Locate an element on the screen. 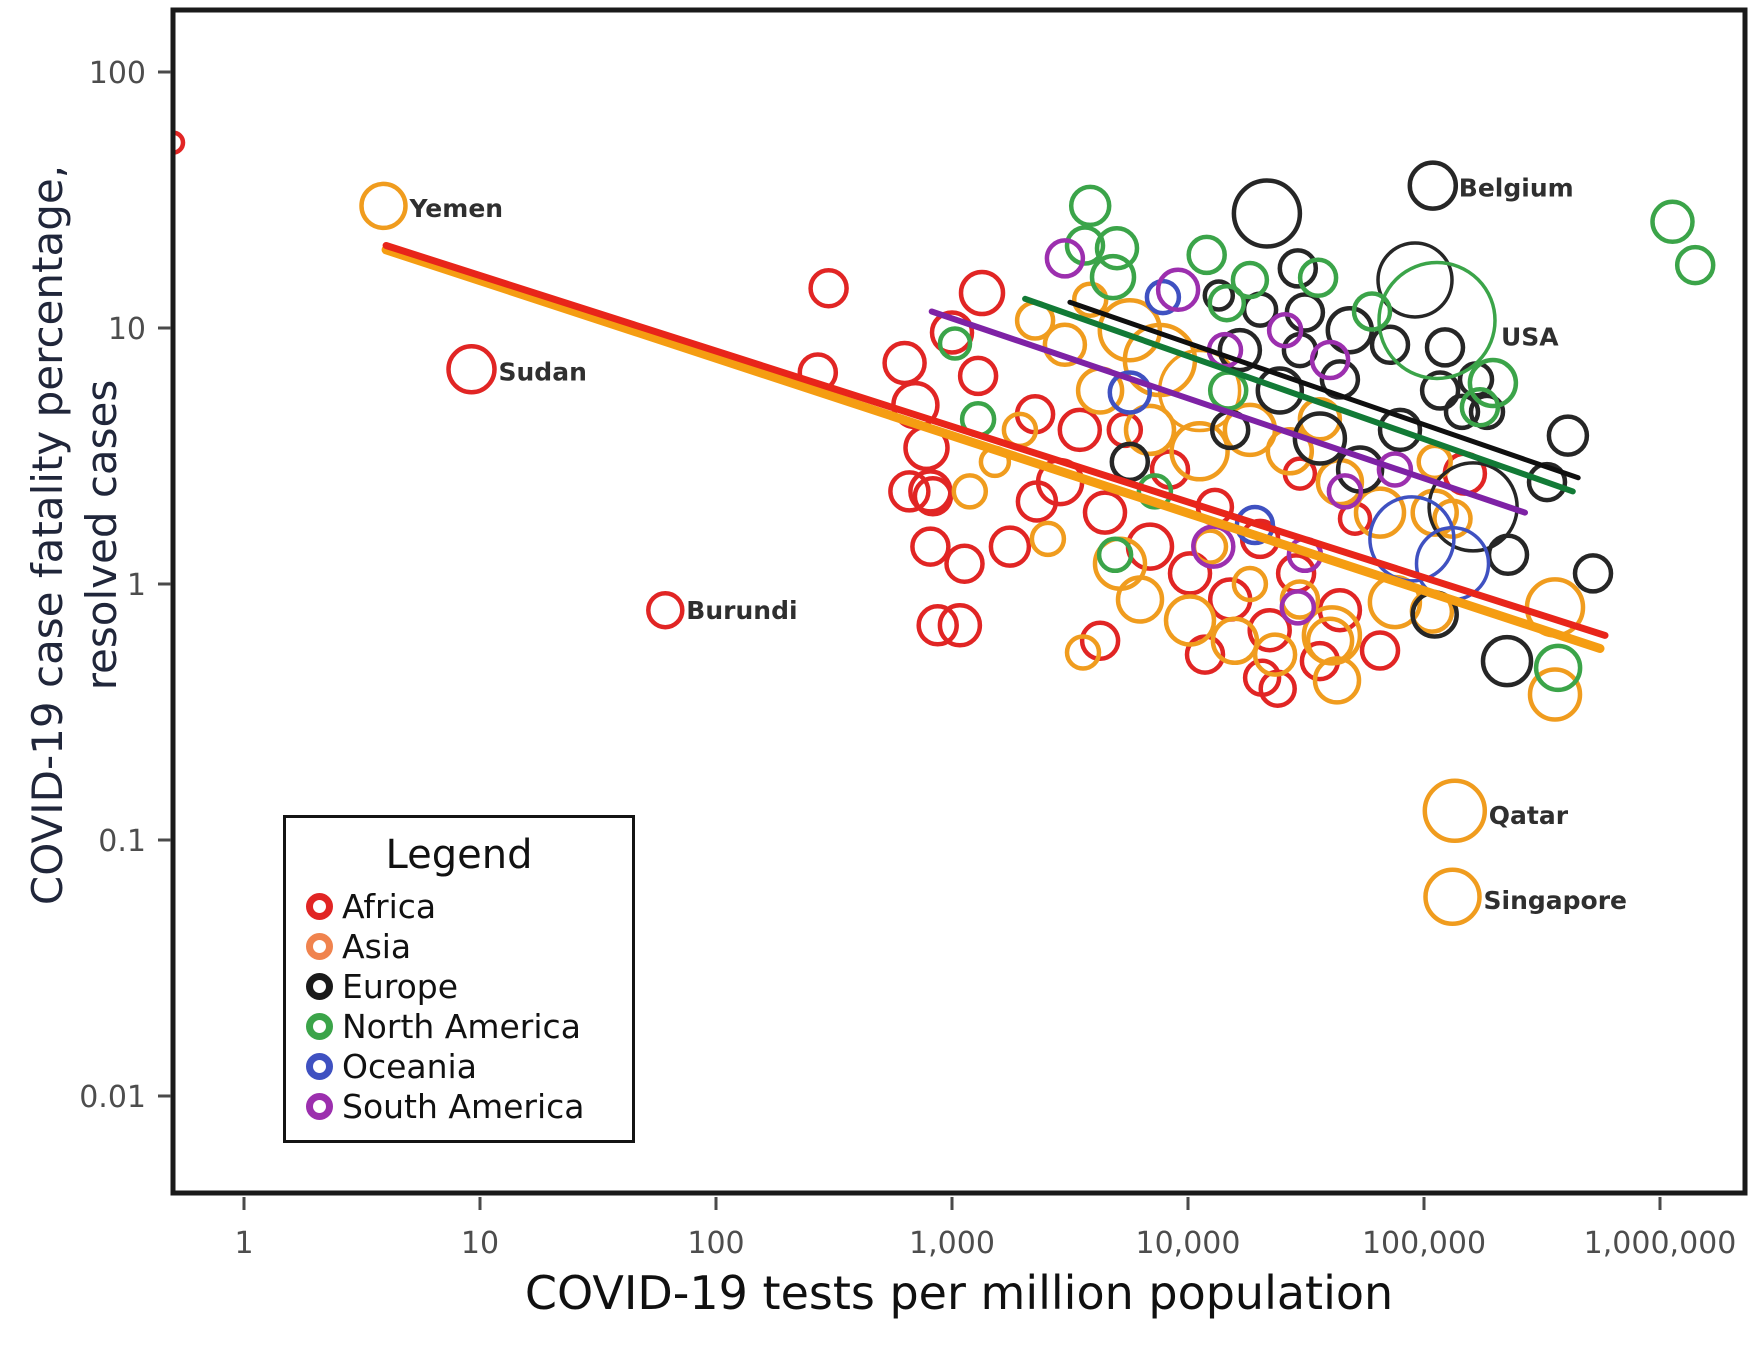 Image resolution: width=1761 pixels, height=1355 pixels. country-label-usa: USA is located at coordinates (1530, 337).